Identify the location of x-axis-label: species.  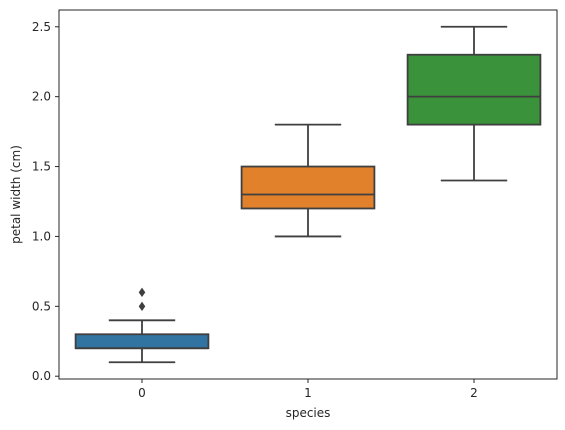
(308, 413).